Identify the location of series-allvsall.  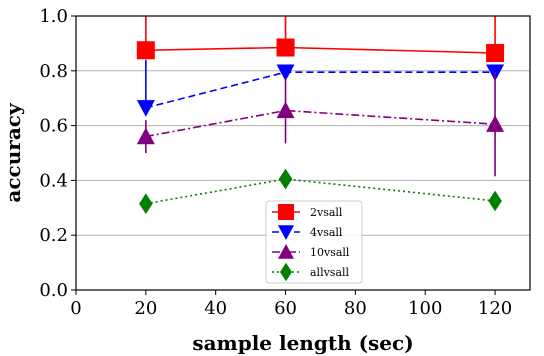
(320, 191).